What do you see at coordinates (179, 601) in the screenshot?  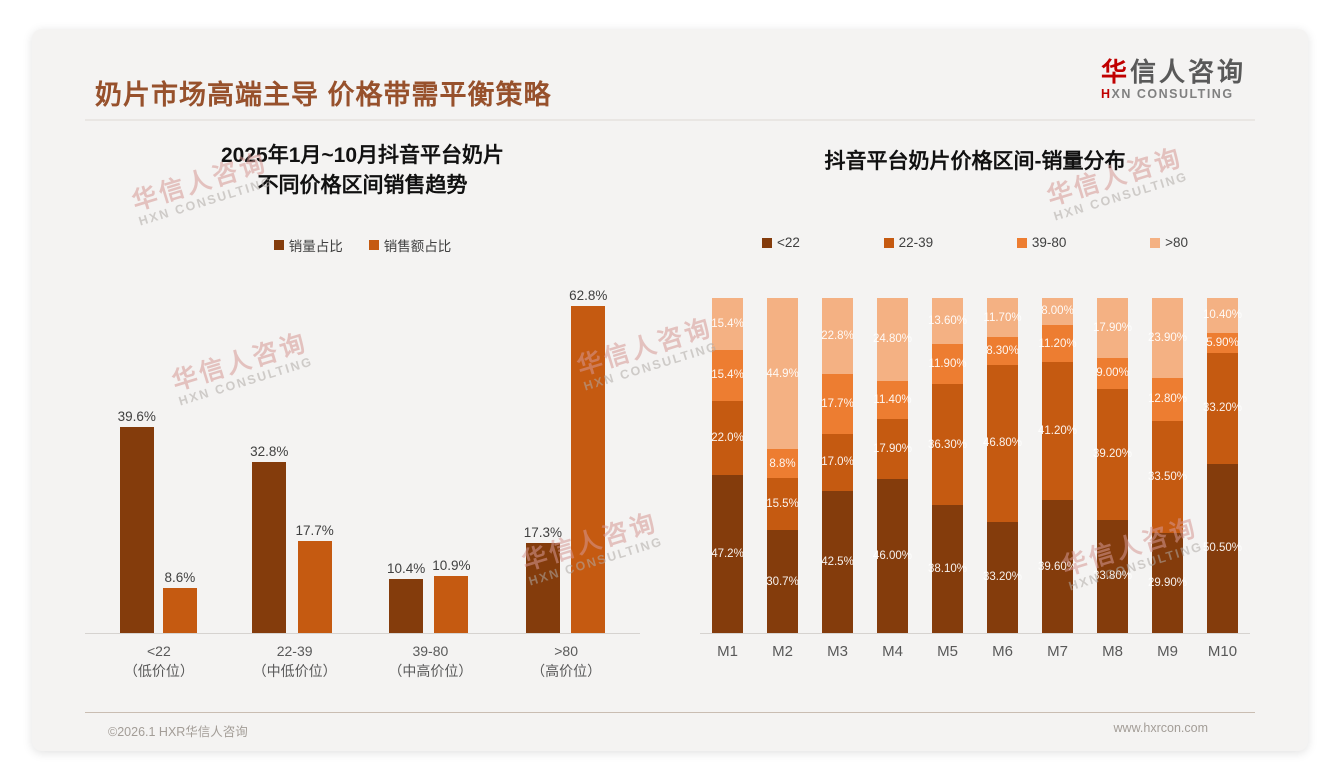 I see `bar-column: 8.6%` at bounding box center [179, 601].